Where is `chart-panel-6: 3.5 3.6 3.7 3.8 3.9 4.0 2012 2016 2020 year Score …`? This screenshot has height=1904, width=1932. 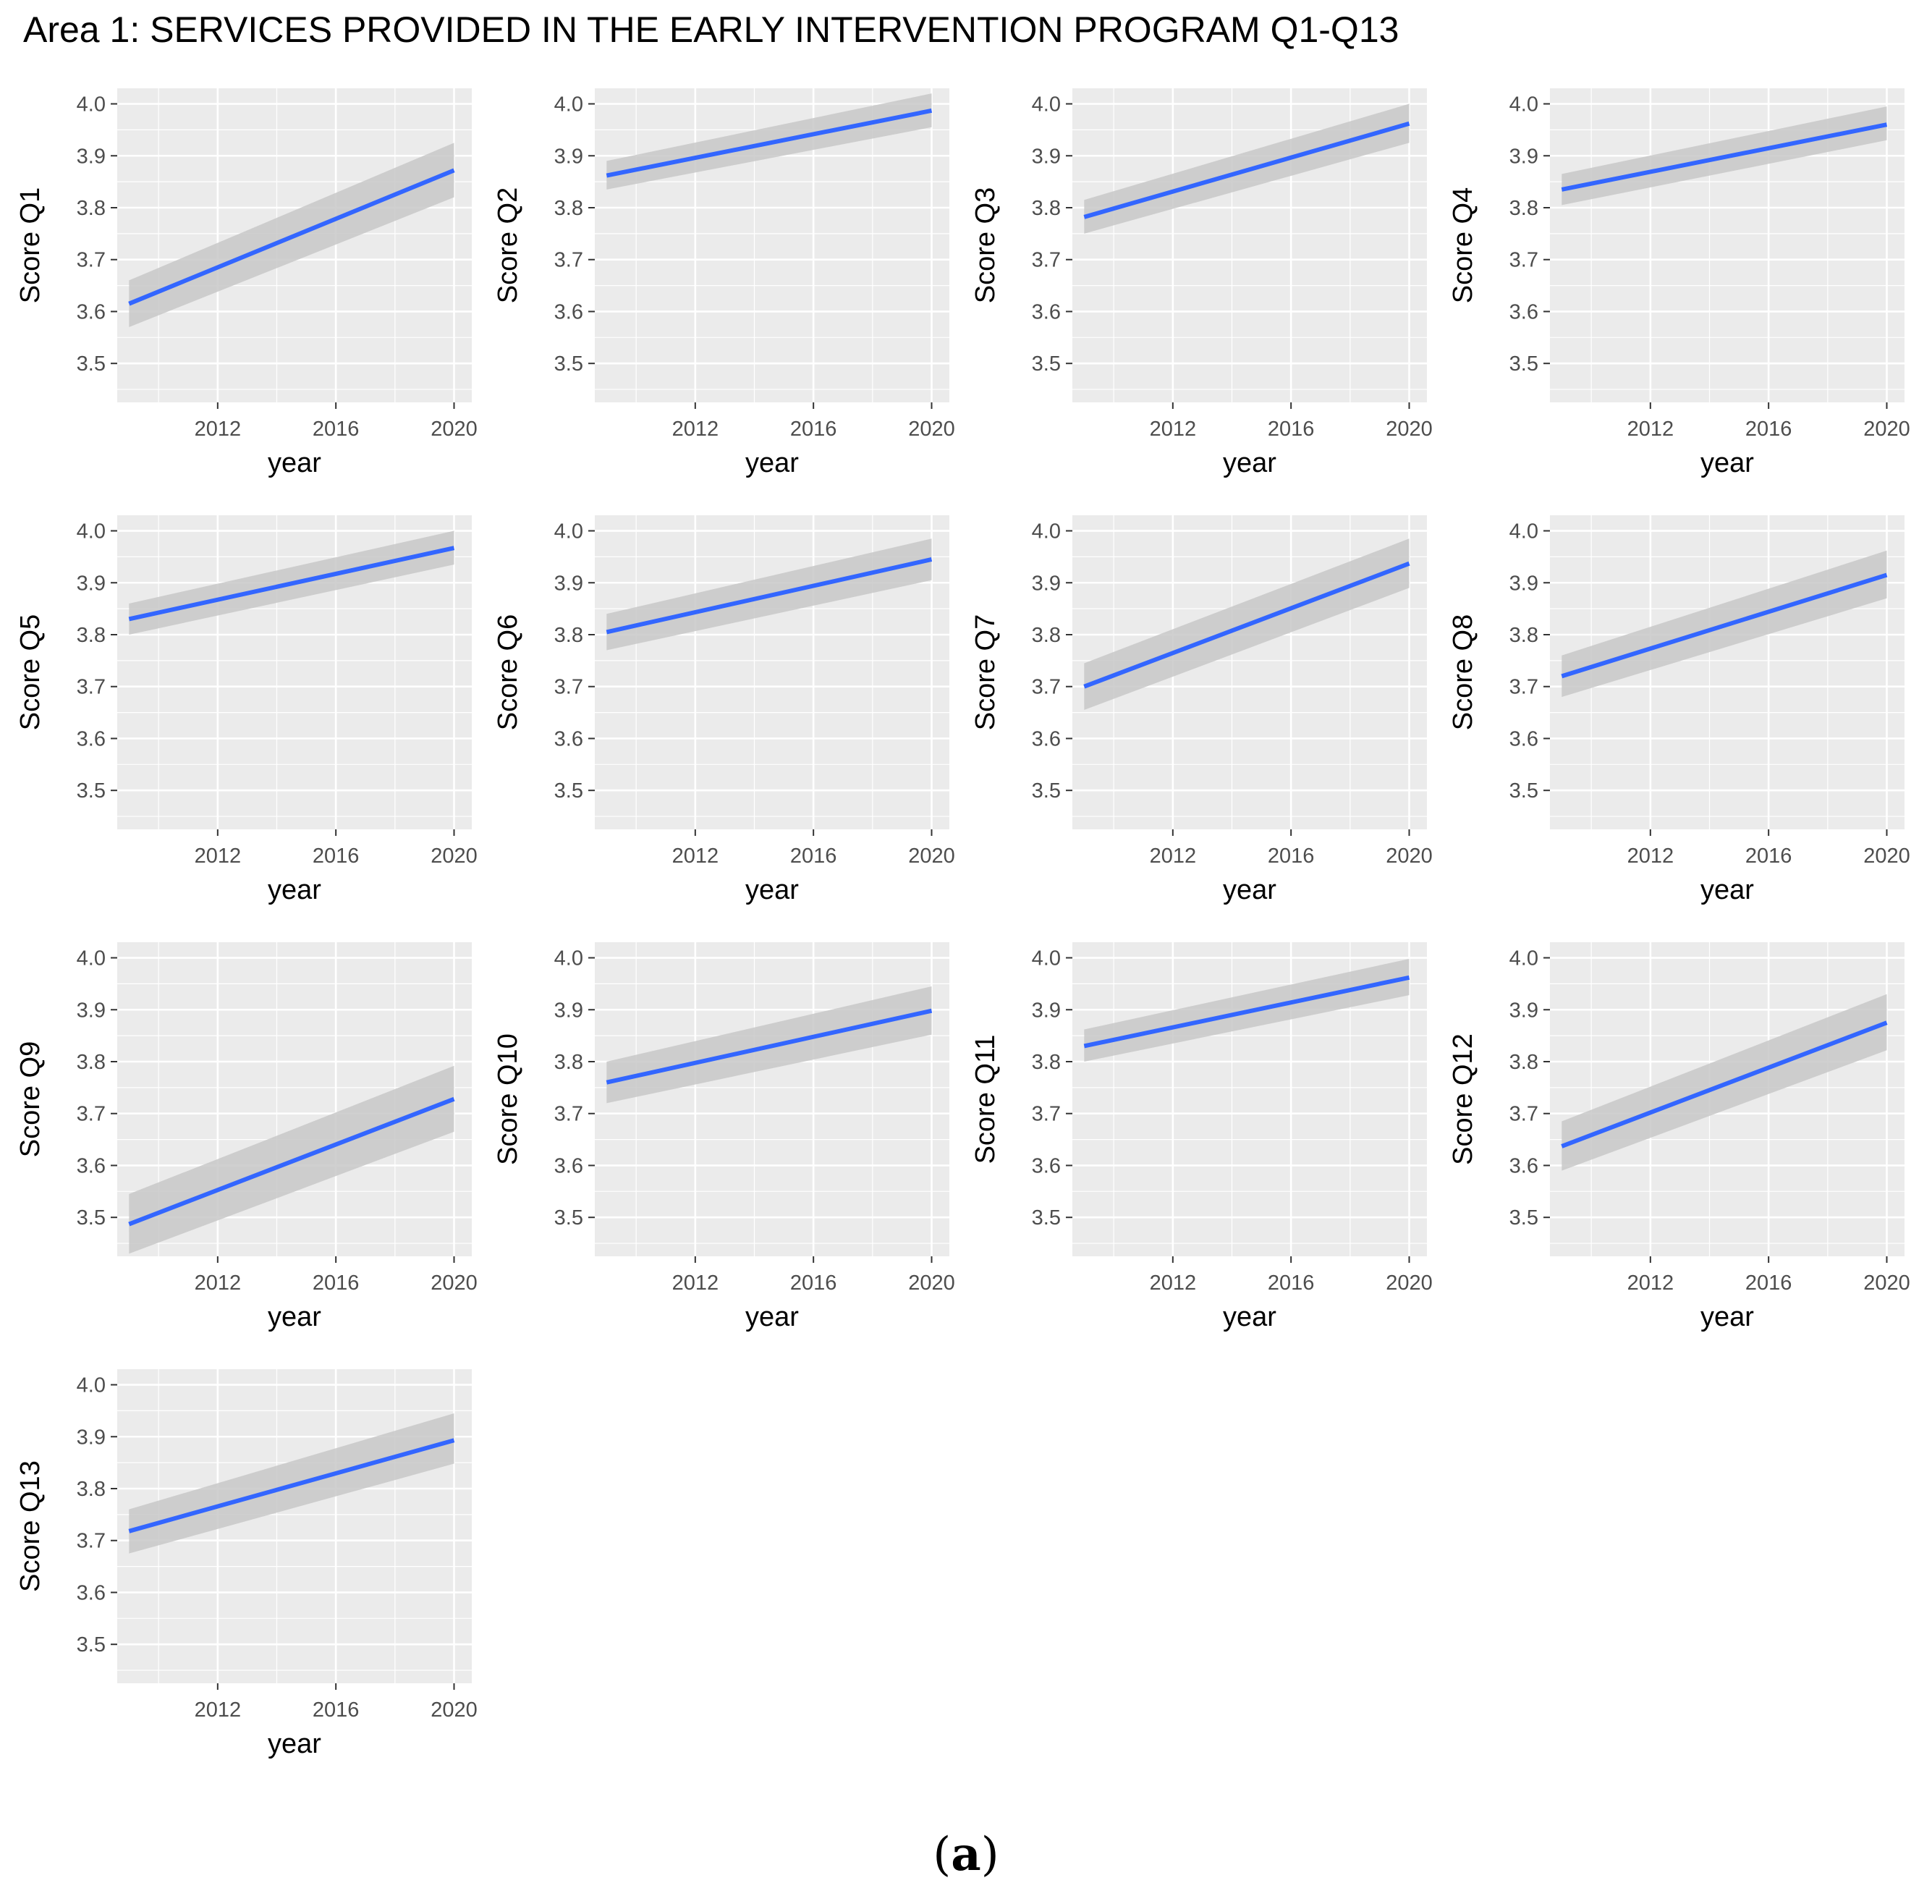 chart-panel-6: 3.5 3.6 3.7 3.8 3.9 4.0 2012 2016 2020 year Score … is located at coordinates (724, 710).